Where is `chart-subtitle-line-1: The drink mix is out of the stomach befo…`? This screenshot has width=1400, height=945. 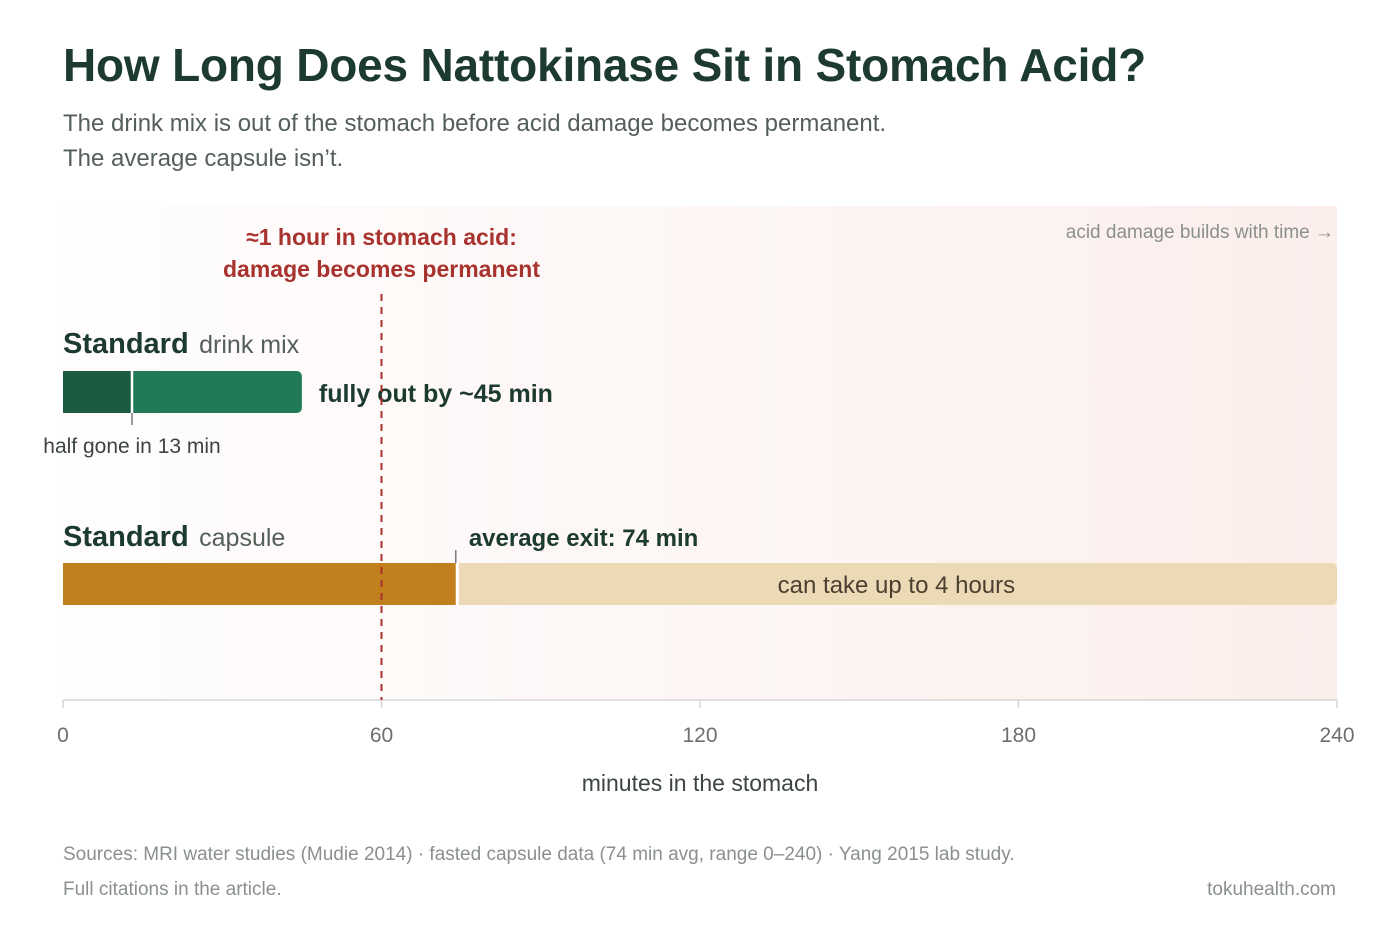 chart-subtitle-line-1: The drink mix is out of the stomach befo… is located at coordinates (475, 123).